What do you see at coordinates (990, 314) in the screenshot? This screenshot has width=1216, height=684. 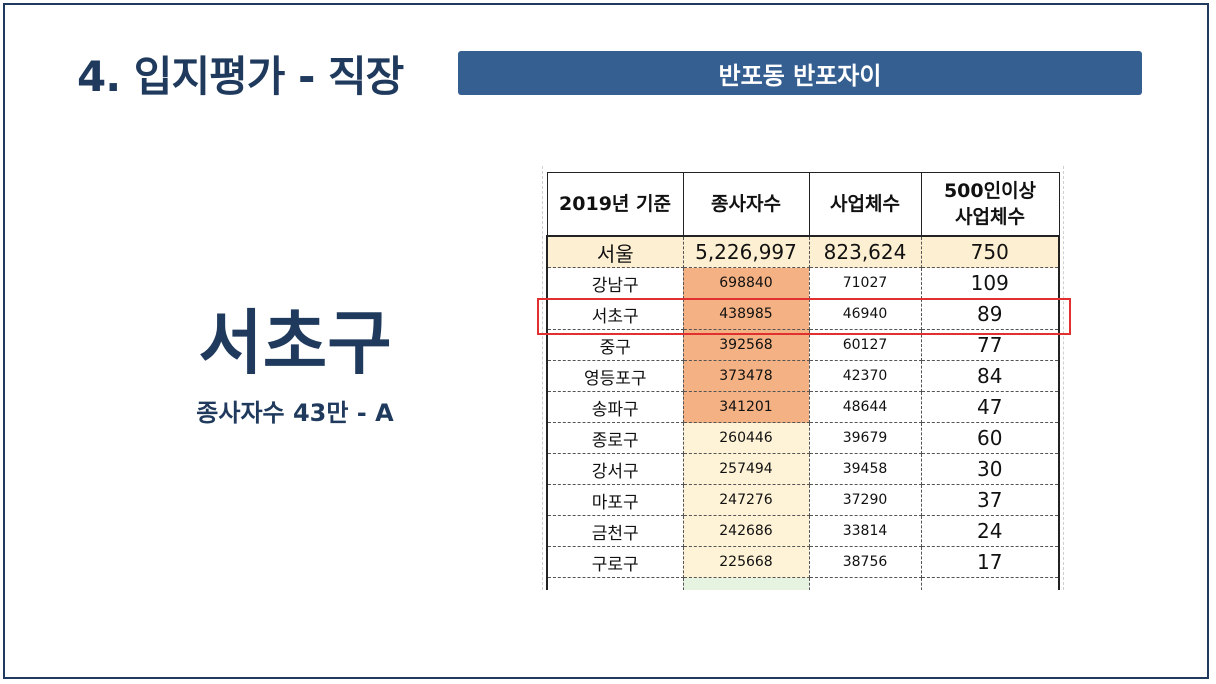 I see `cell-large-businesses: 89` at bounding box center [990, 314].